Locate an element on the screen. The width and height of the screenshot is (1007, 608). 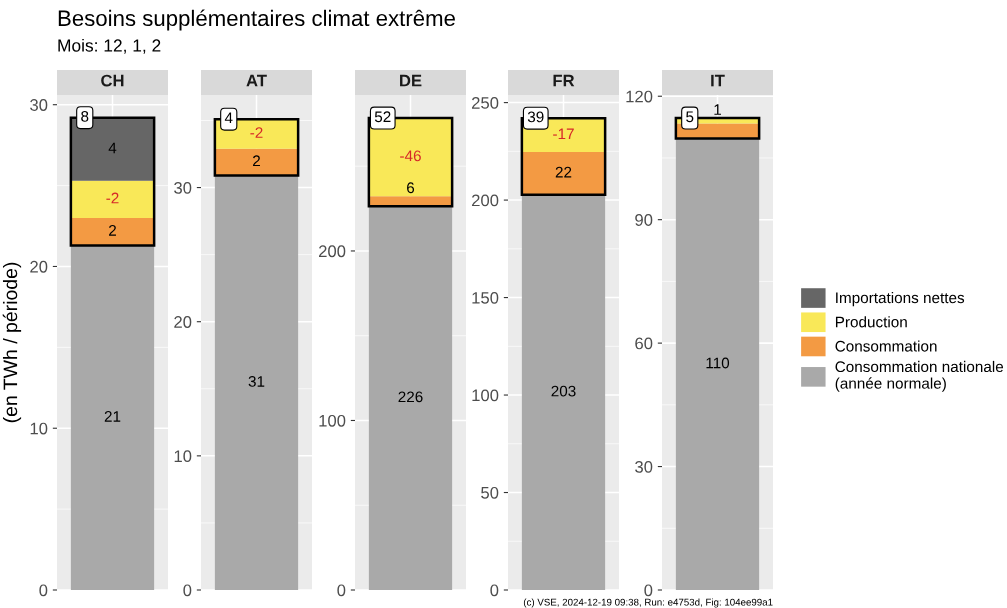
data-label: 203 is located at coordinates (563, 391).